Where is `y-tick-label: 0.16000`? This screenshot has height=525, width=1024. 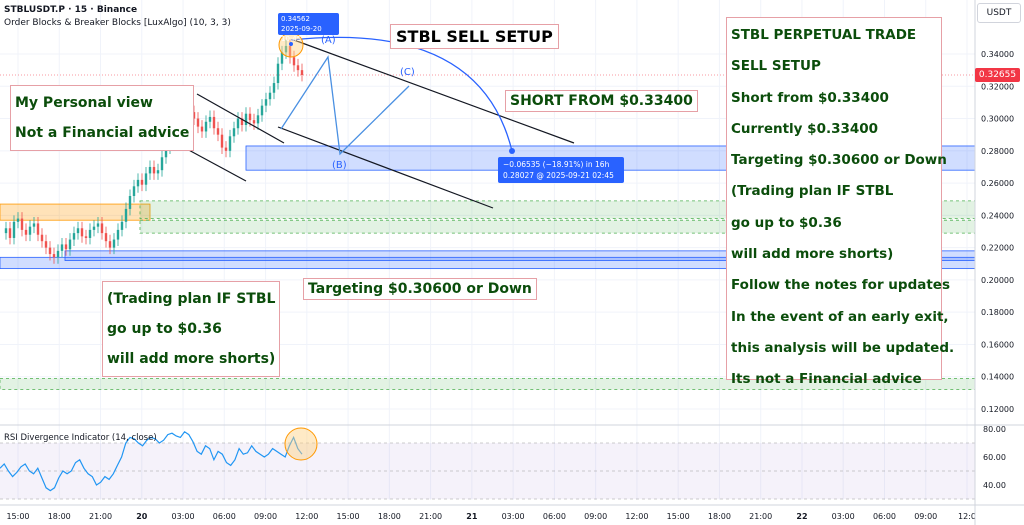
y-tick-label: 0.16000 is located at coordinates (997, 344).